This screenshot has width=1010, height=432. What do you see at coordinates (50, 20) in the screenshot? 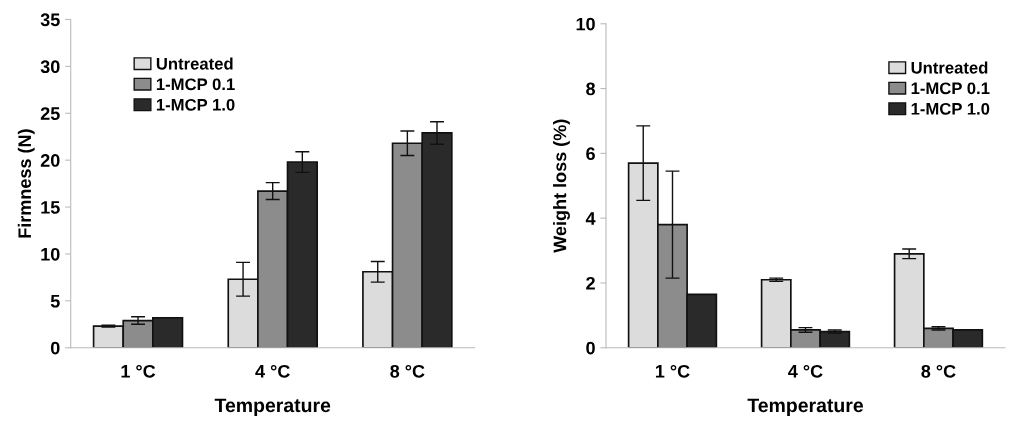
I see `y-tick-label: 35` at bounding box center [50, 20].